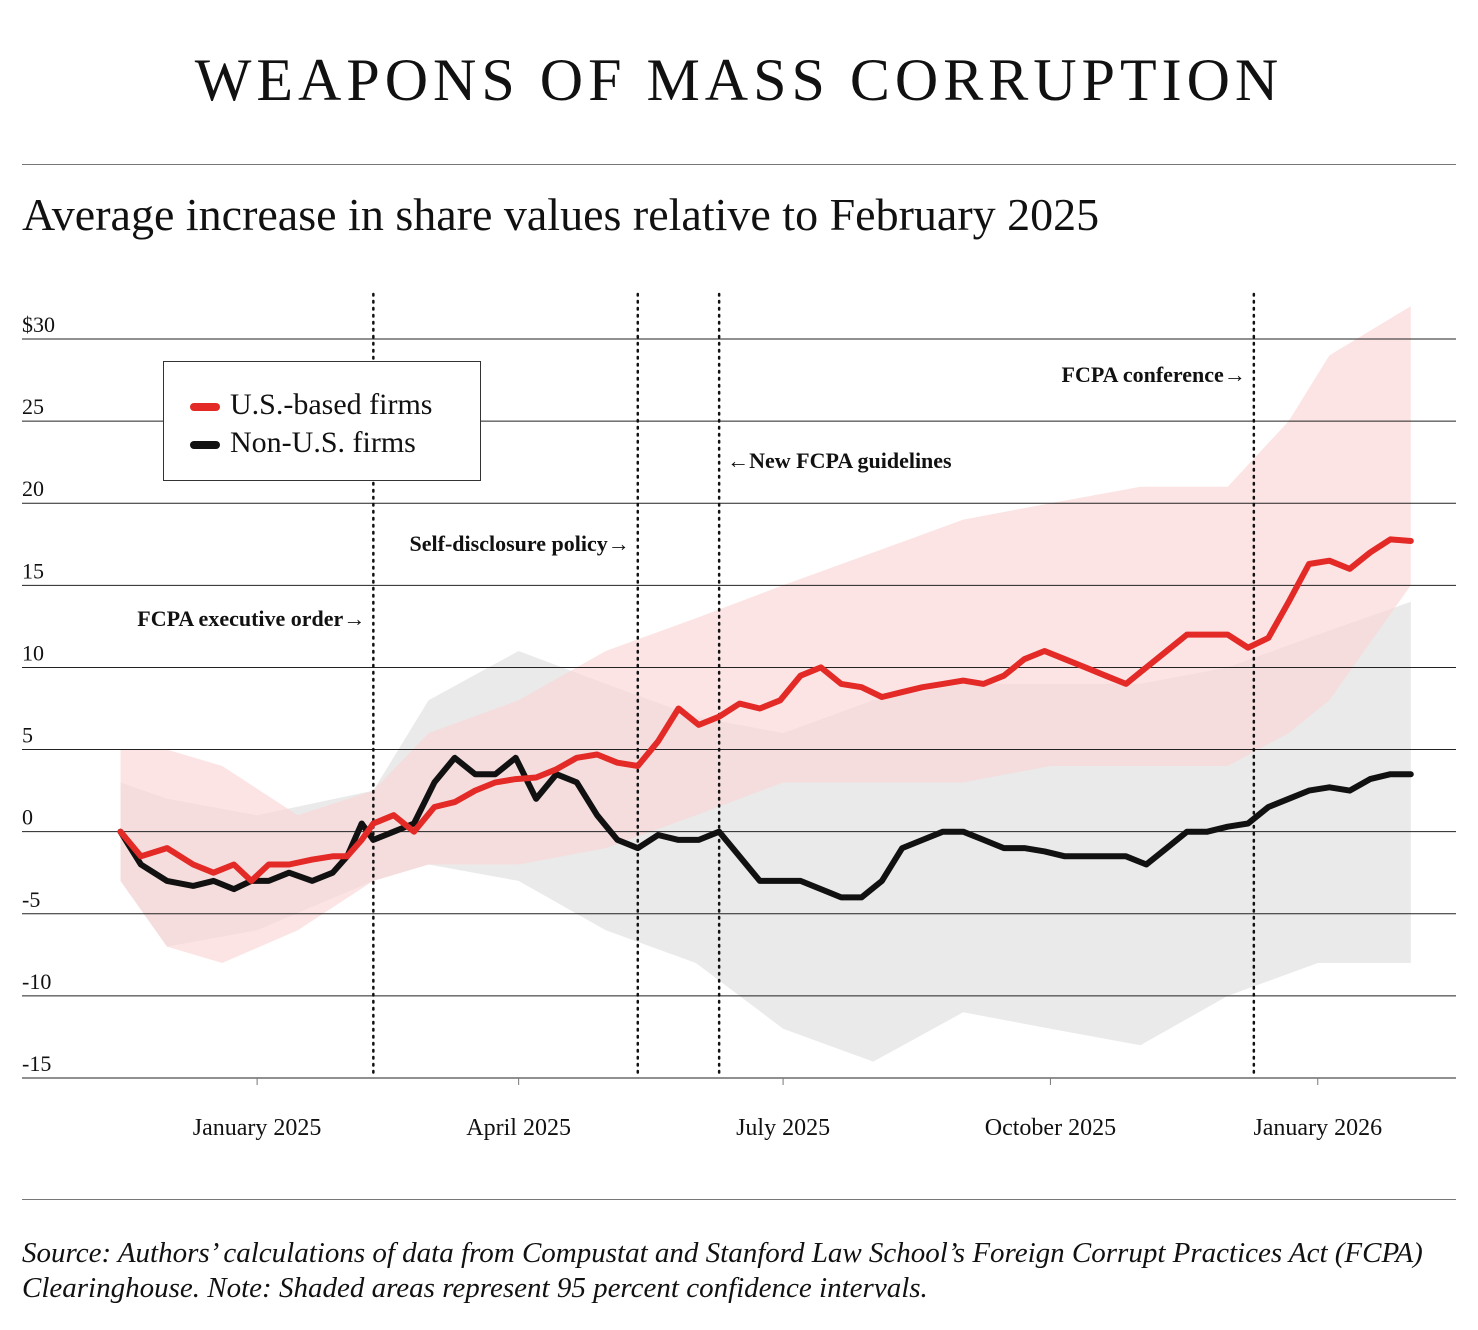 The image size is (1478, 1330). What do you see at coordinates (38, 694) in the screenshot?
I see `y-axis: $30 25 20 15 10 5 0 -5 -10 -15` at bounding box center [38, 694].